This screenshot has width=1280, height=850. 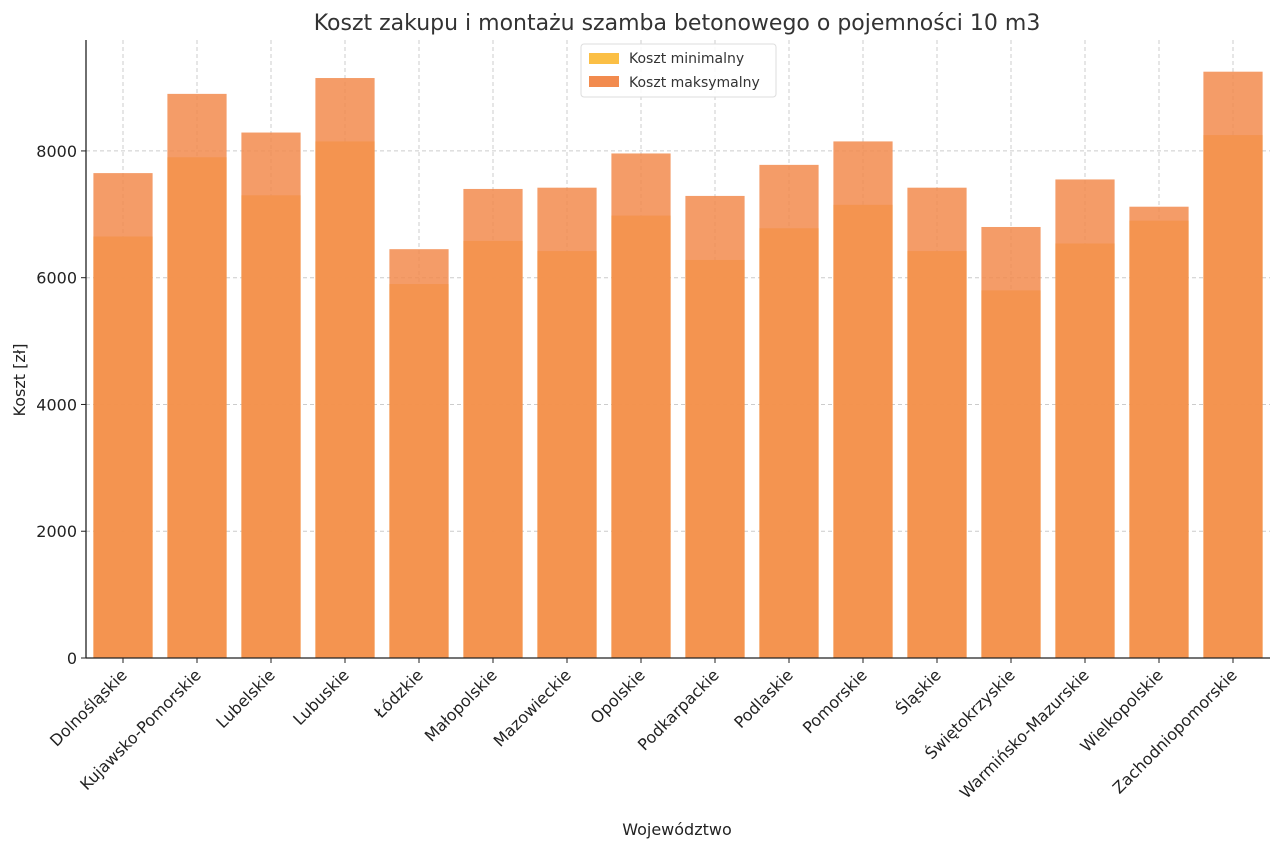 What do you see at coordinates (918, 691) in the screenshot?
I see `x-tick-label: Śląskie` at bounding box center [918, 691].